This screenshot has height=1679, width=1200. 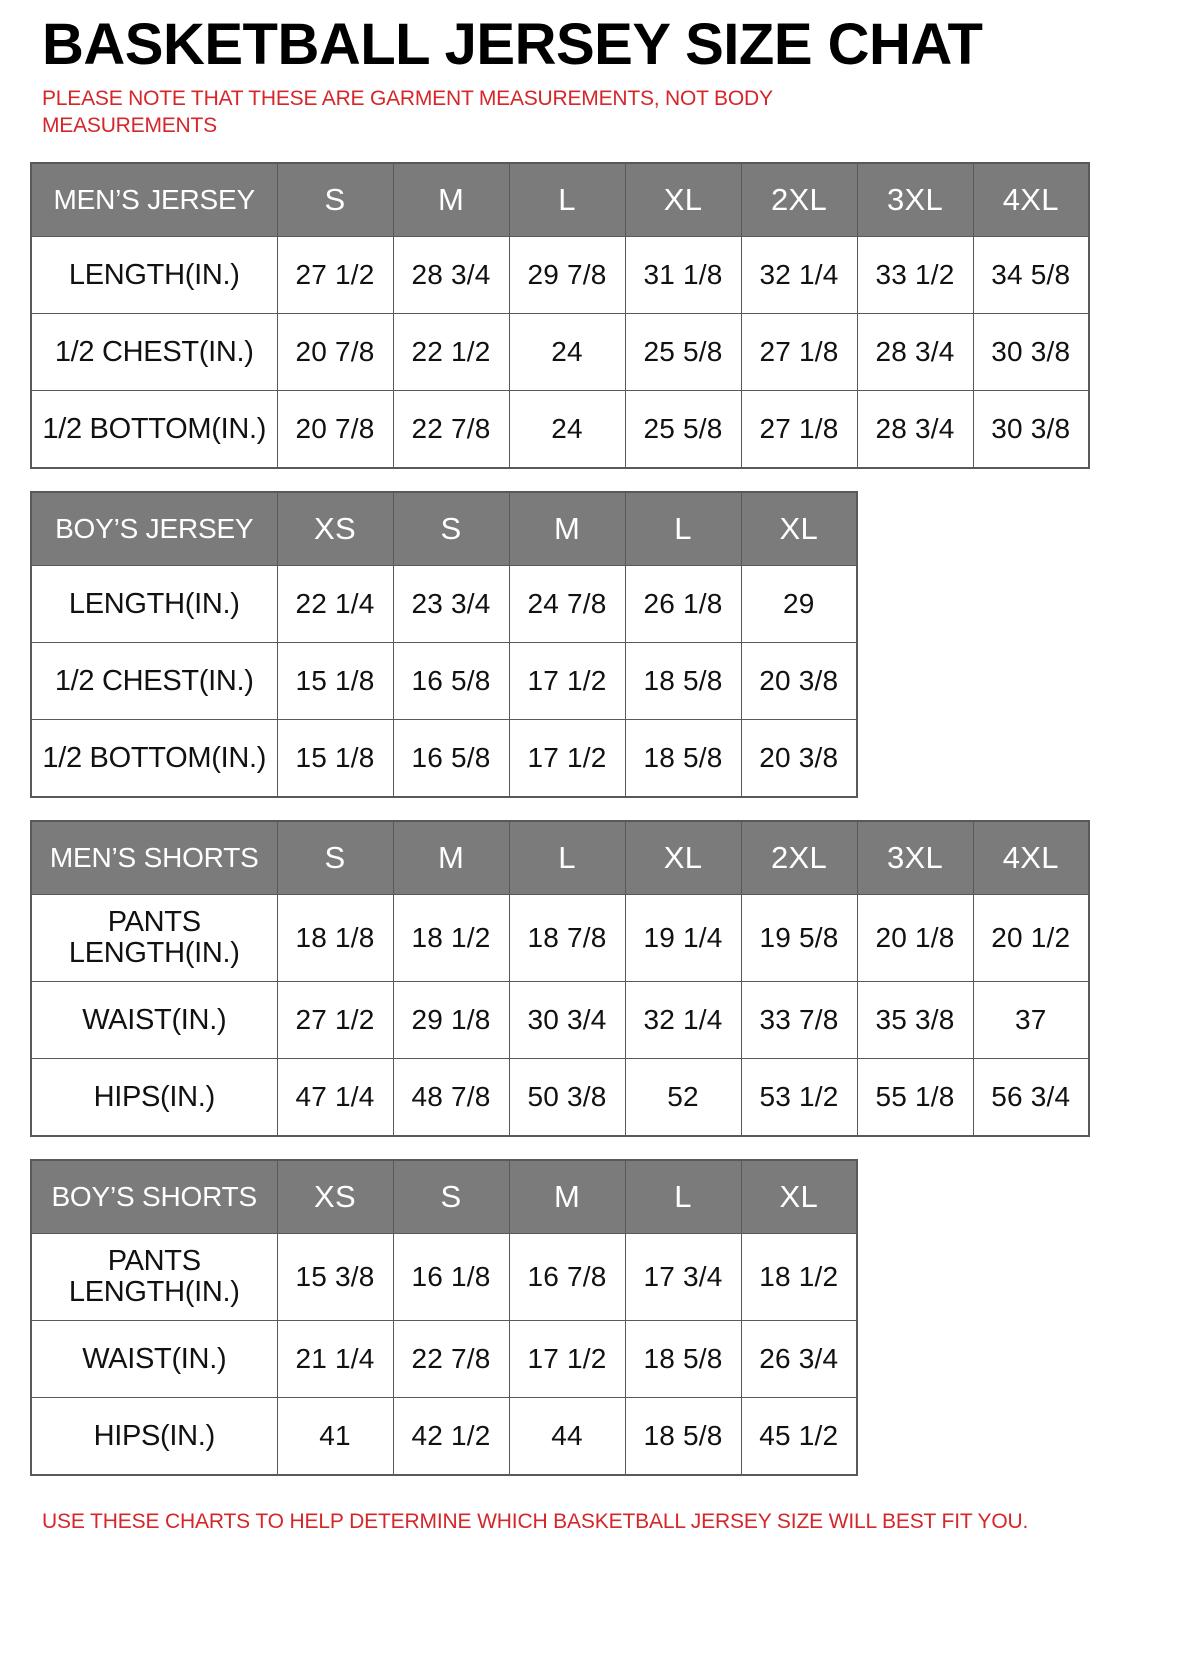 What do you see at coordinates (683, 351) in the screenshot?
I see `measurement-cell: 25 5/8` at bounding box center [683, 351].